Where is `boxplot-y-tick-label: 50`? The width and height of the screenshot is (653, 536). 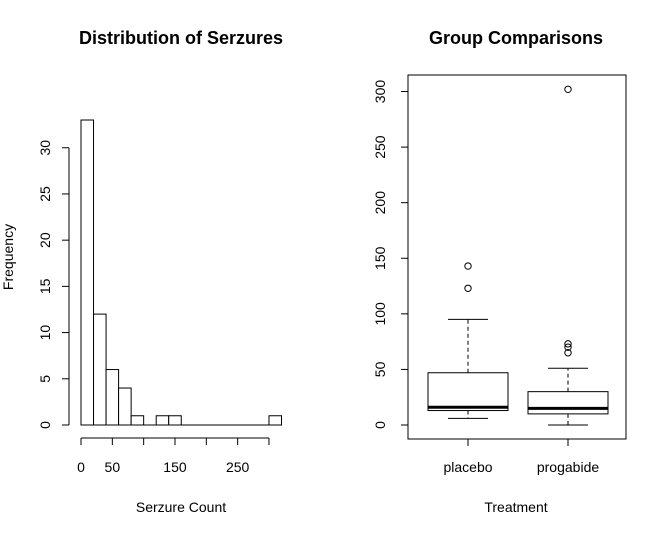
boxplot-y-tick-label: 50 is located at coordinates (380, 369).